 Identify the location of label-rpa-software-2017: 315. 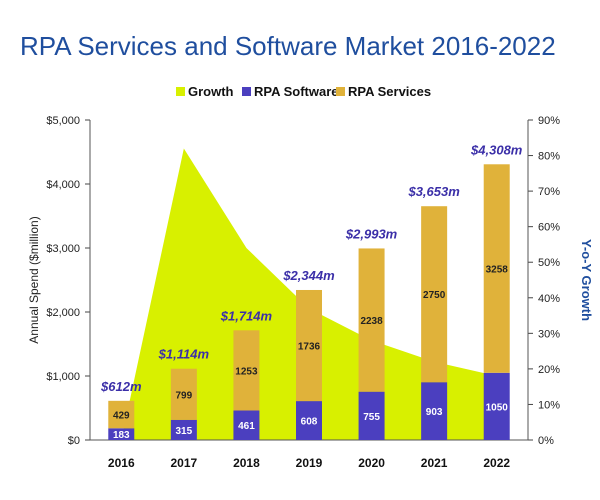
(184, 431).